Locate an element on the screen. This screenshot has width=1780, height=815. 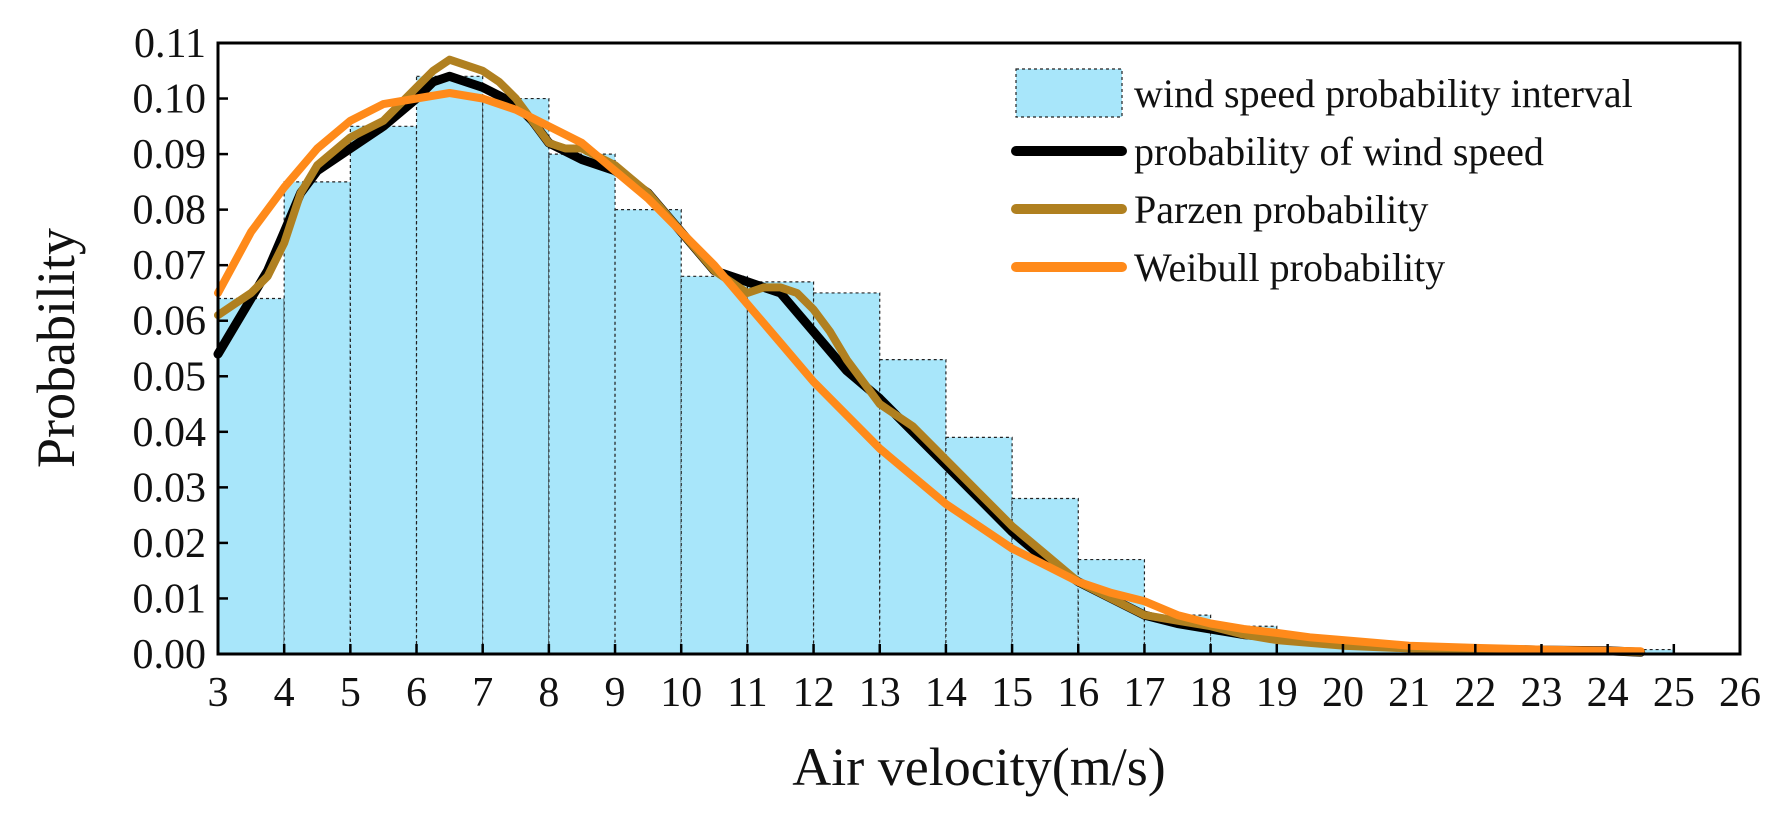
y-tick-label: 0.09 is located at coordinates (170, 155).